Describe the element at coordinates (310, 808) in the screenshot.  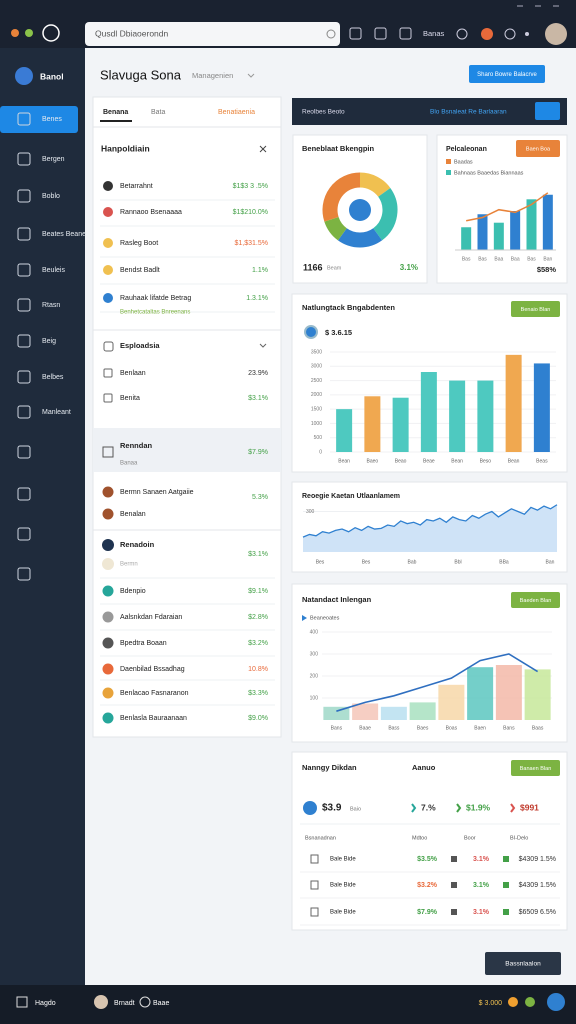
I see `metric-icon` at that location.